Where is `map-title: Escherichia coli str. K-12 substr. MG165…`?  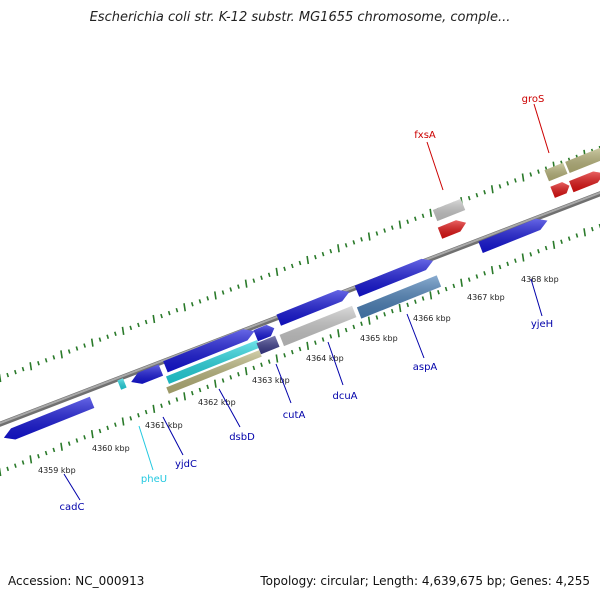 map-title: Escherichia coli str. K-12 substr. MG165… is located at coordinates (300, 17).